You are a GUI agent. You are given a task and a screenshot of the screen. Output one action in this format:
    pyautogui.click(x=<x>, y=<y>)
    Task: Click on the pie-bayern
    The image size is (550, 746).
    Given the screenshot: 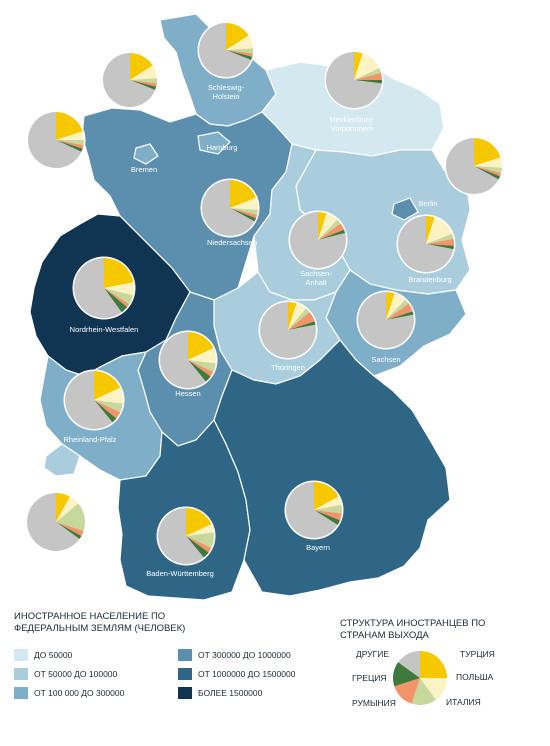 What is the action you would take?
    pyautogui.click(x=314, y=510)
    